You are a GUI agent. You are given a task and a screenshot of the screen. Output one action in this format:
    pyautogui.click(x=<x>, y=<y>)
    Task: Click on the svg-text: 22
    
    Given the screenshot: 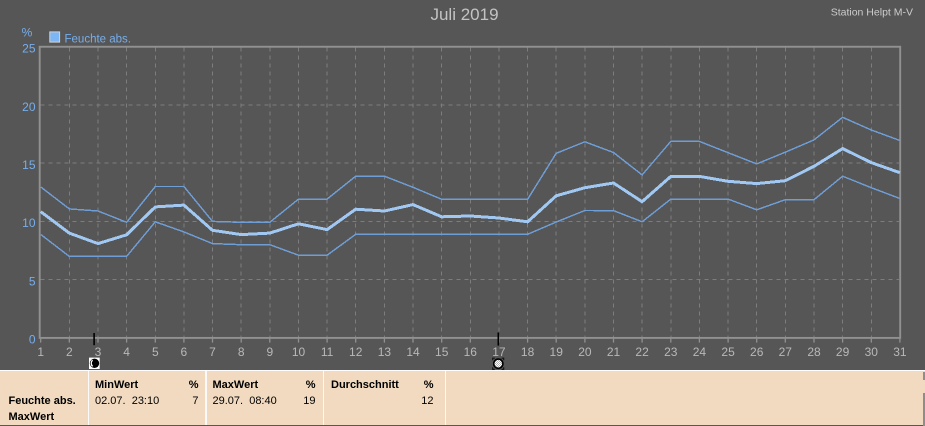 What is the action you would take?
    pyautogui.click(x=642, y=352)
    